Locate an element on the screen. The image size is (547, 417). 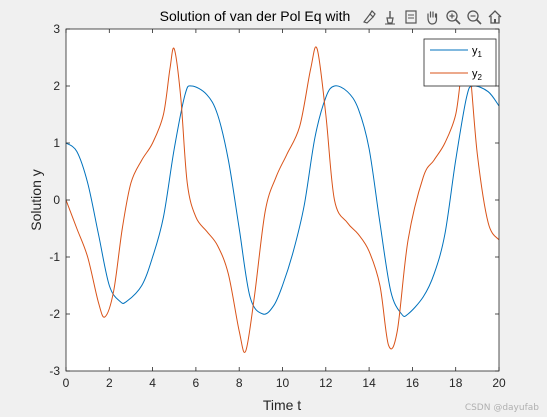
y-axis-label: Solution y is located at coordinates (36, 199).